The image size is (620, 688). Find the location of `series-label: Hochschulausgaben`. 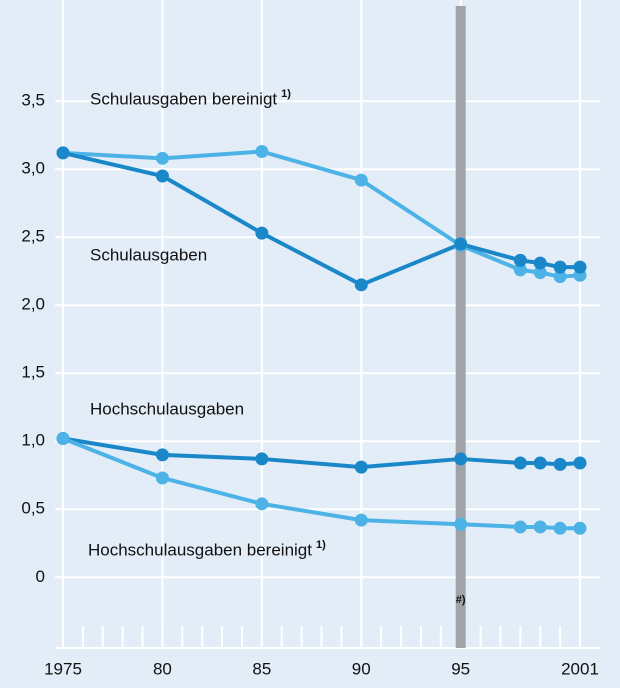

series-label: Hochschulausgaben is located at coordinates (167, 408).